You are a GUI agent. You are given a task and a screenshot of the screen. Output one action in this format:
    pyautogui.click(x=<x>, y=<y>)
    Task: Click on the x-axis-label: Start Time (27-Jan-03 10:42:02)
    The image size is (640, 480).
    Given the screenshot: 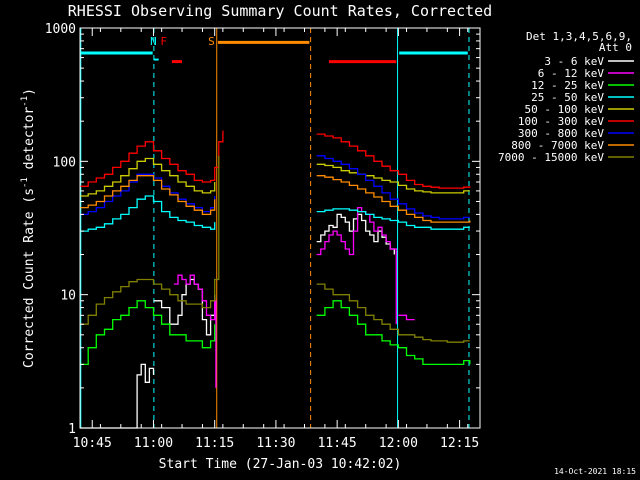 What is the action you would take?
    pyautogui.click(x=280, y=464)
    